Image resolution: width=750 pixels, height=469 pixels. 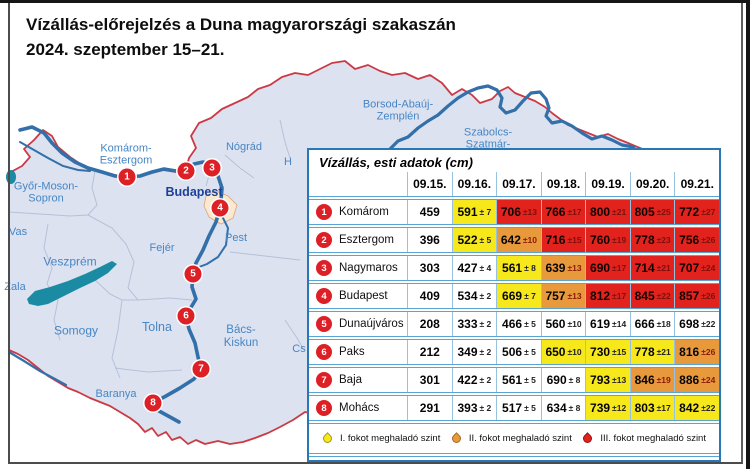 I want to click on uncertainty-value: ± 8, so click(x=574, y=408).